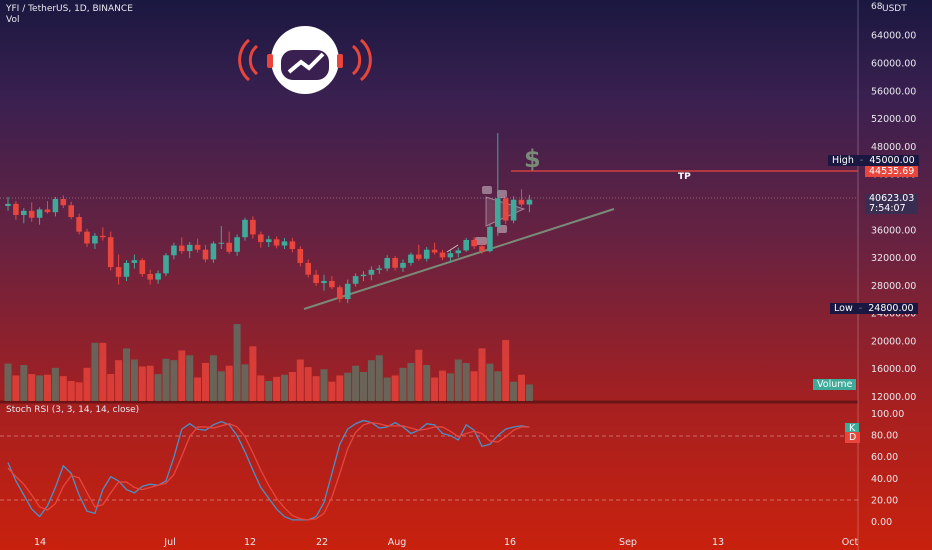 The width and height of the screenshot is (932, 550). I want to click on symbol-title: YFI / TetherUS, 1D, BINANCE, so click(69, 9).